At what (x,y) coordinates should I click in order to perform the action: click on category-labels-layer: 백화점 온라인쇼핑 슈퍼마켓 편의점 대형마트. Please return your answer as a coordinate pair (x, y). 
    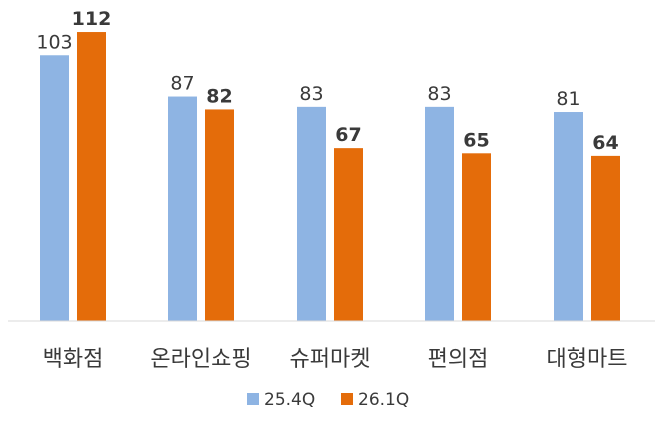
    Looking at the image, I should click on (335, 359).